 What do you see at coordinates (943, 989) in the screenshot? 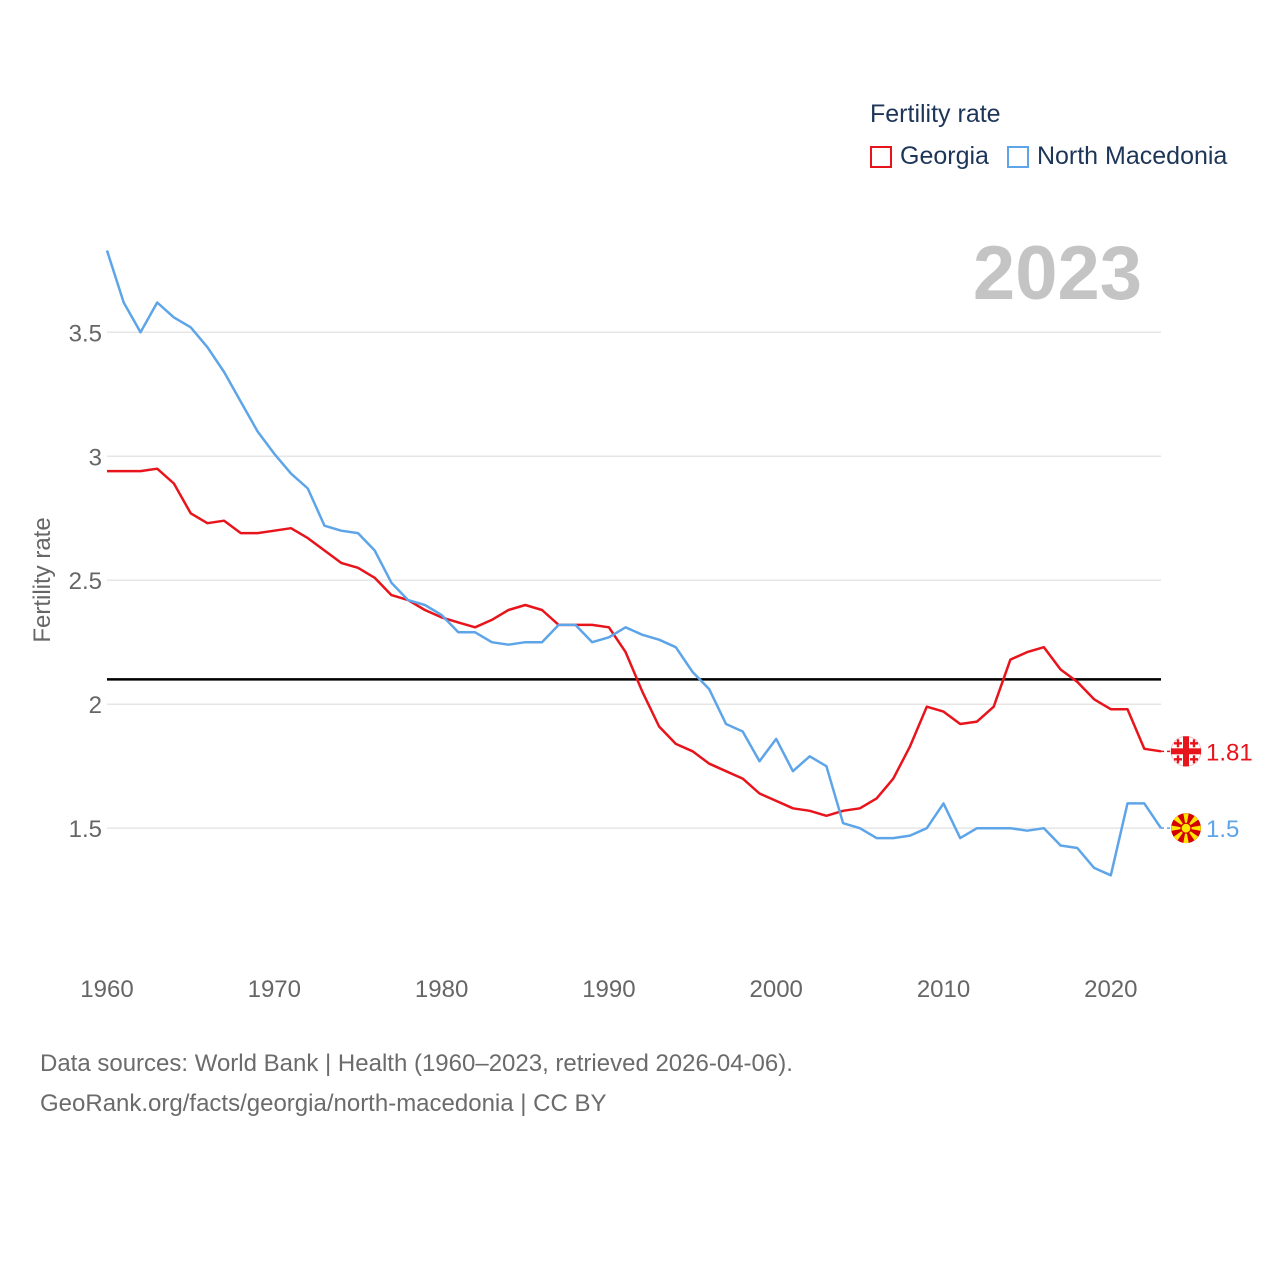
I see `x-tick-label: 2010` at bounding box center [943, 989].